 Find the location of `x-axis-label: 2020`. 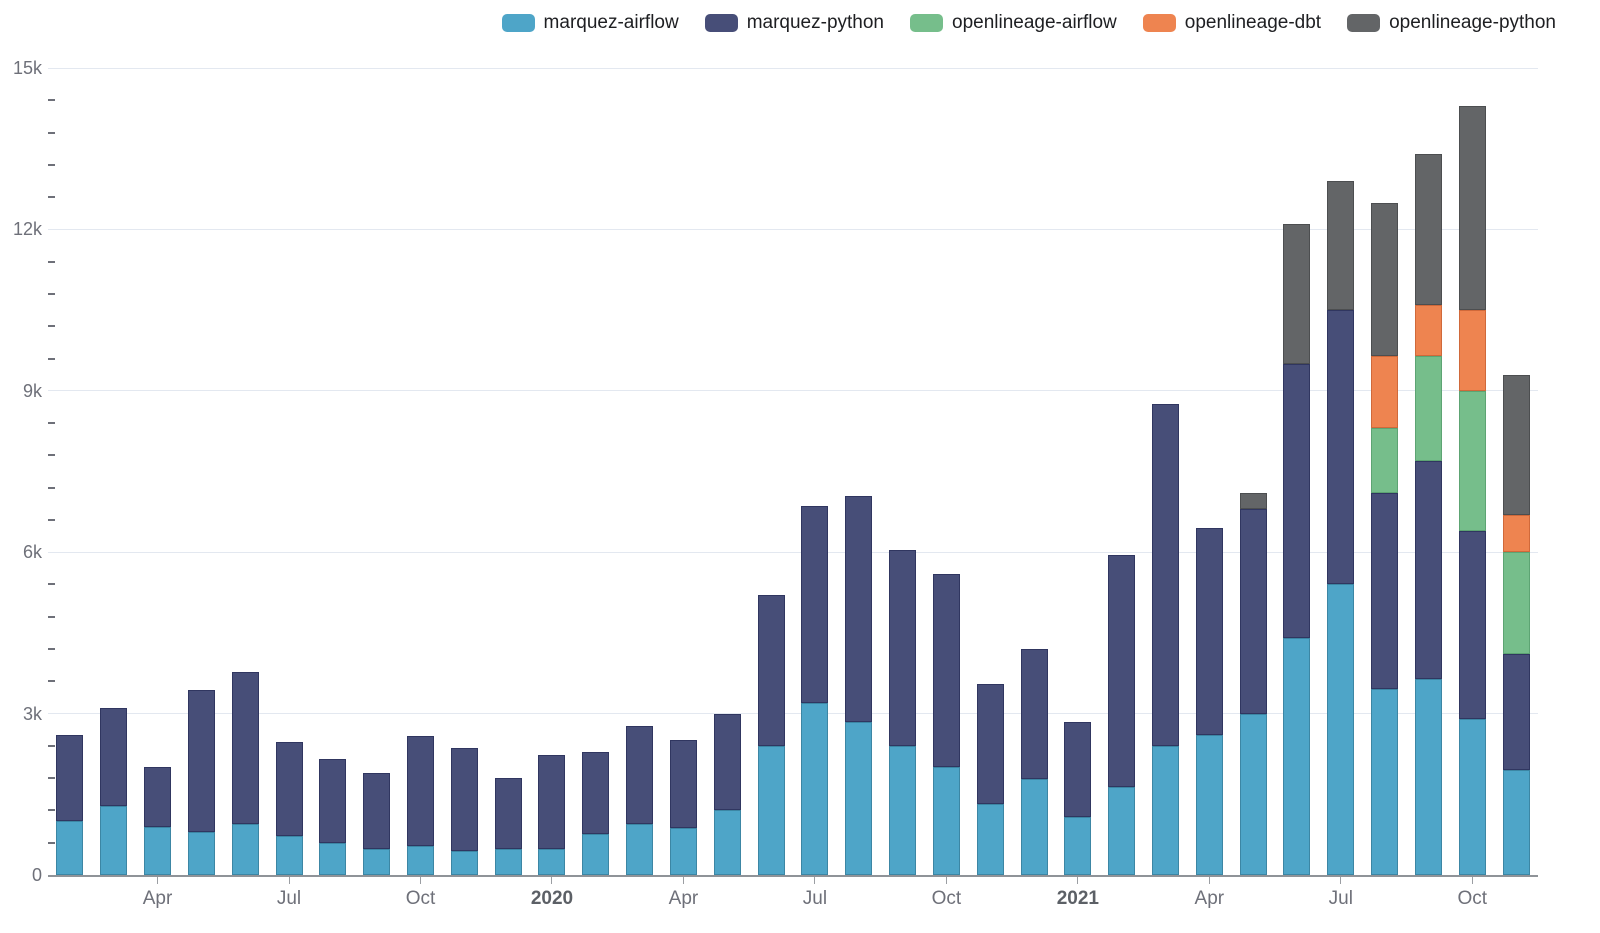

x-axis-label: 2020 is located at coordinates (552, 898).